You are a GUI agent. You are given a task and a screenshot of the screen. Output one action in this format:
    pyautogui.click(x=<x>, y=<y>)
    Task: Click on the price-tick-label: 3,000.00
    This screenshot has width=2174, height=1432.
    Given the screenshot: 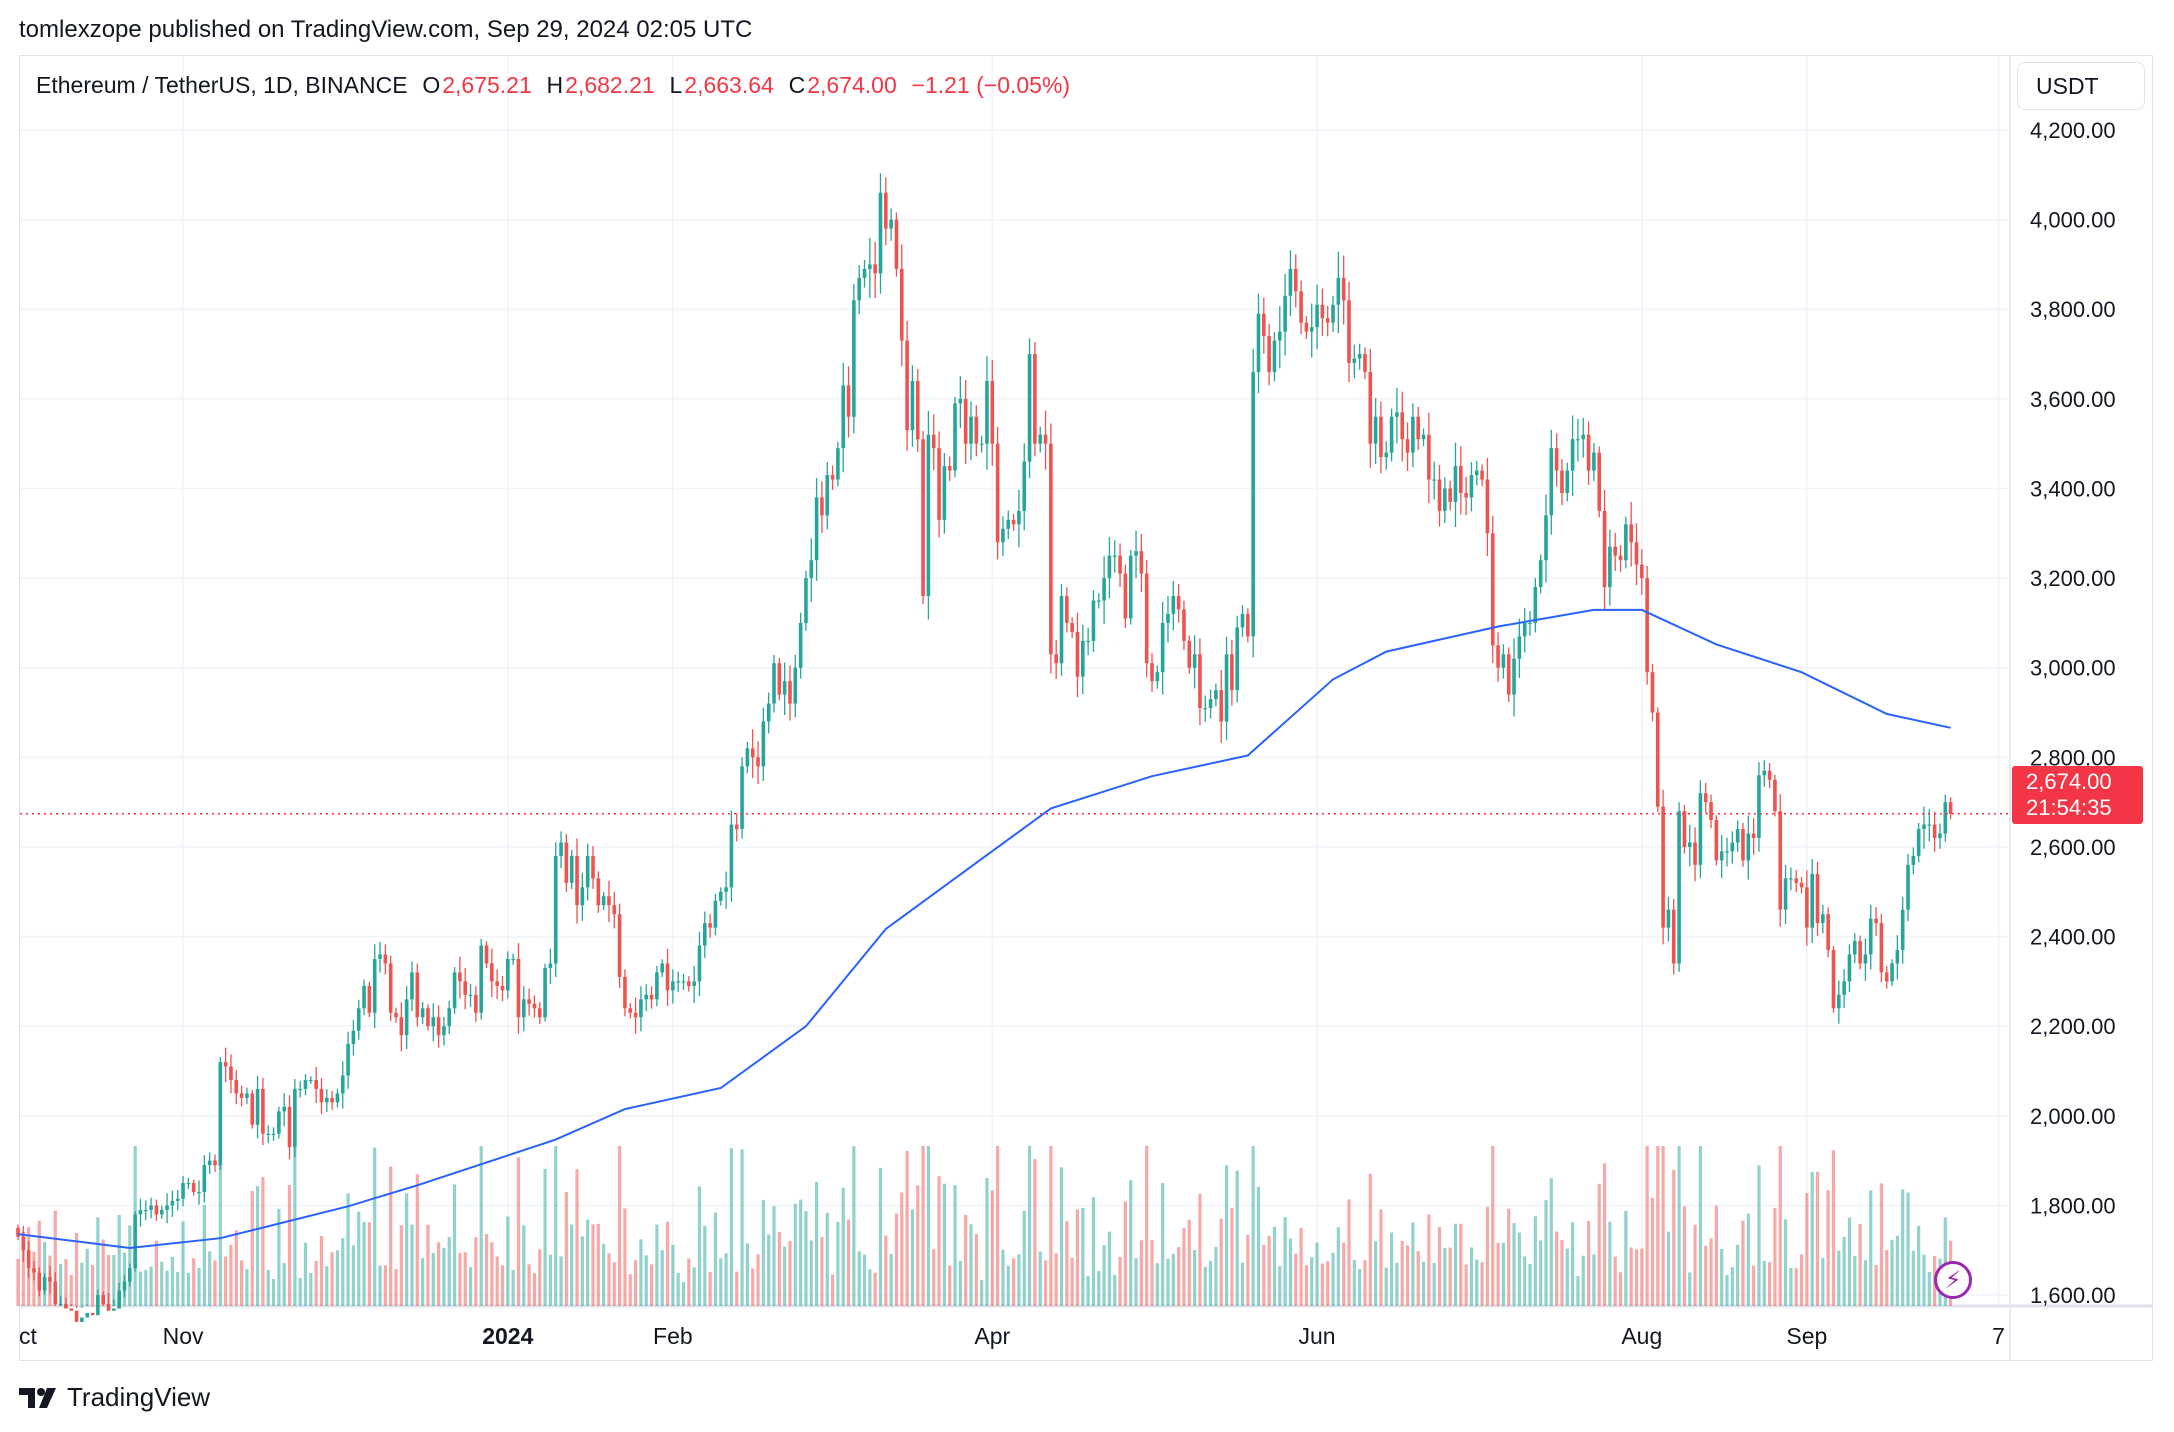 What is the action you would take?
    pyautogui.click(x=2073, y=668)
    